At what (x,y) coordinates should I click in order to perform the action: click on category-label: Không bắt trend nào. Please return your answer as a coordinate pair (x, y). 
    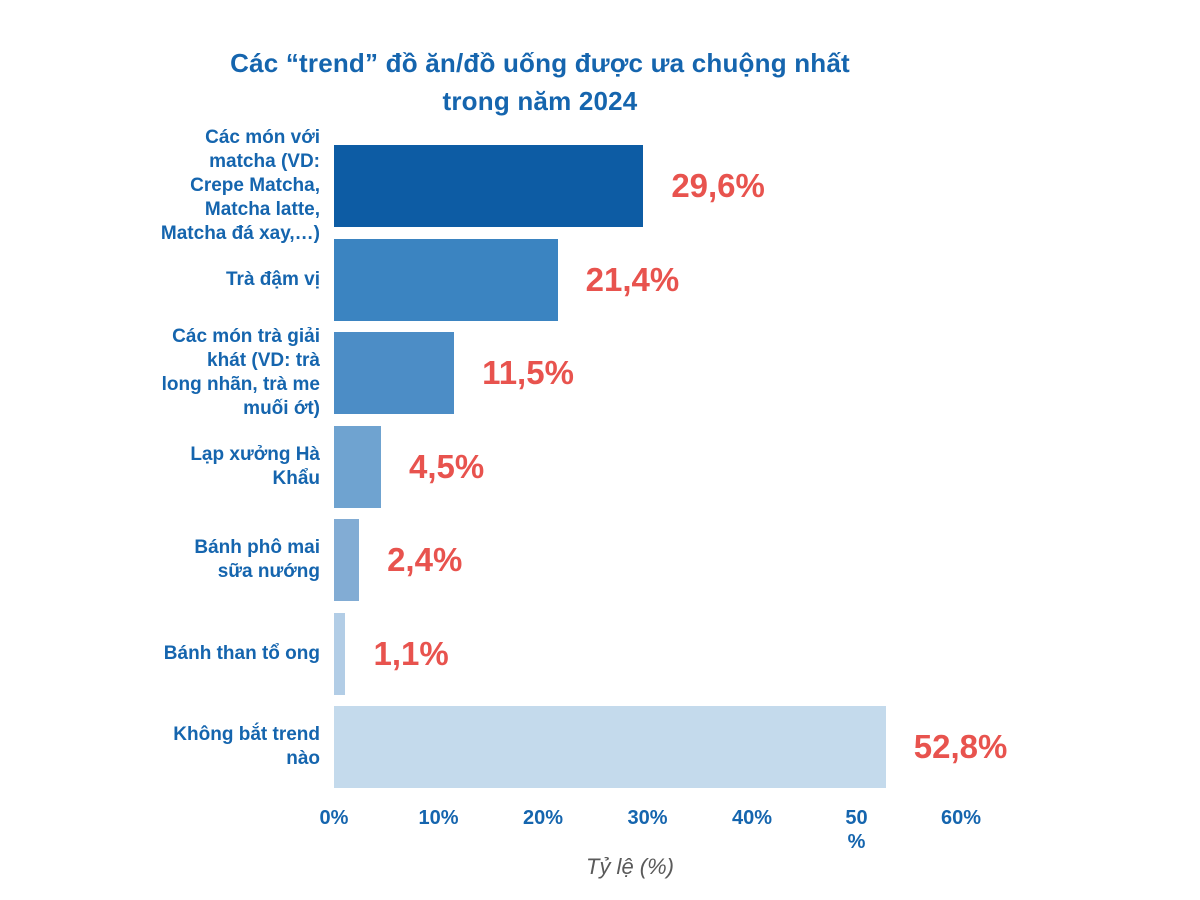
    Looking at the image, I should click on (160, 747).